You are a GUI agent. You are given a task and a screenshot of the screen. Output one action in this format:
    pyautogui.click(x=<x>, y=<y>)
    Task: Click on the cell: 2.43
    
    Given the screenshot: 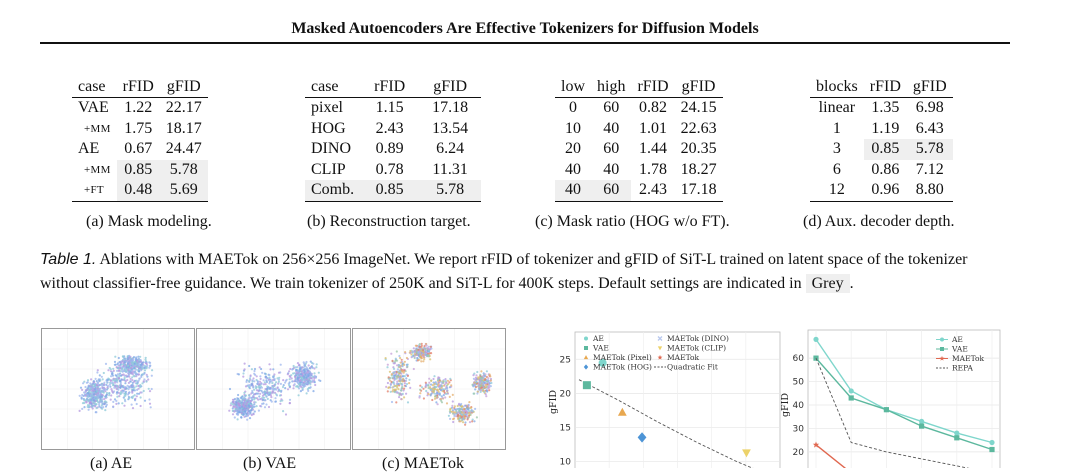 What is the action you would take?
    pyautogui.click(x=653, y=191)
    